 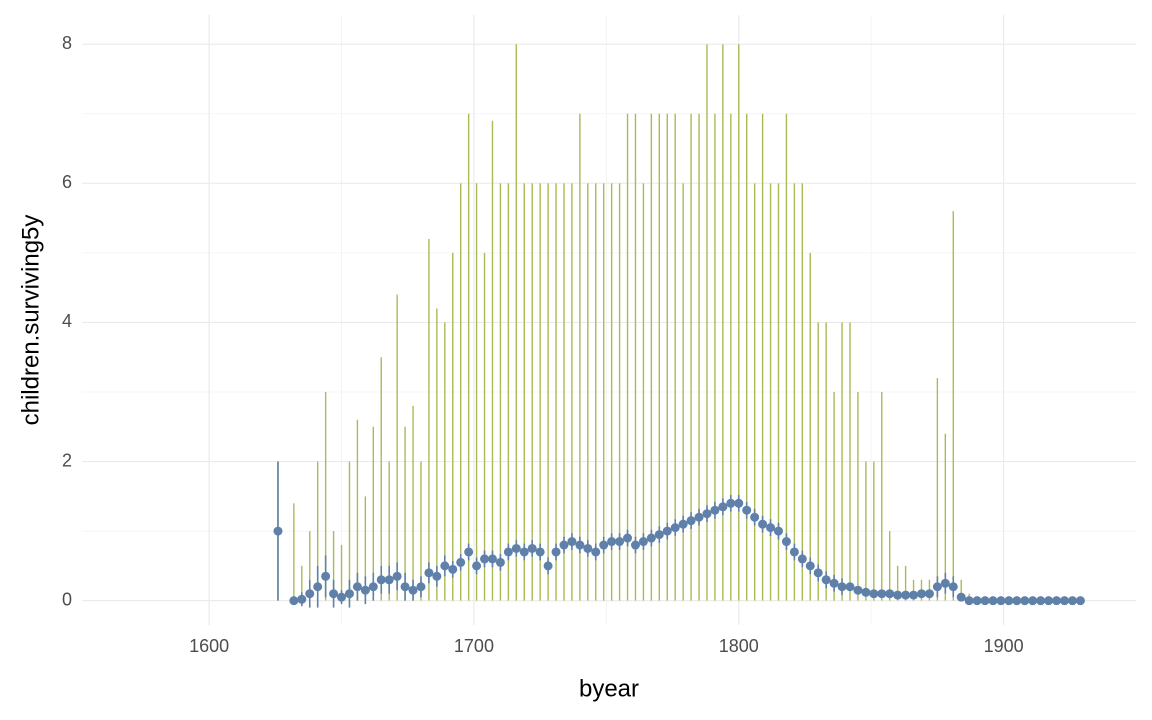 What do you see at coordinates (474, 646) in the screenshot?
I see `x-tick-label: 1700` at bounding box center [474, 646].